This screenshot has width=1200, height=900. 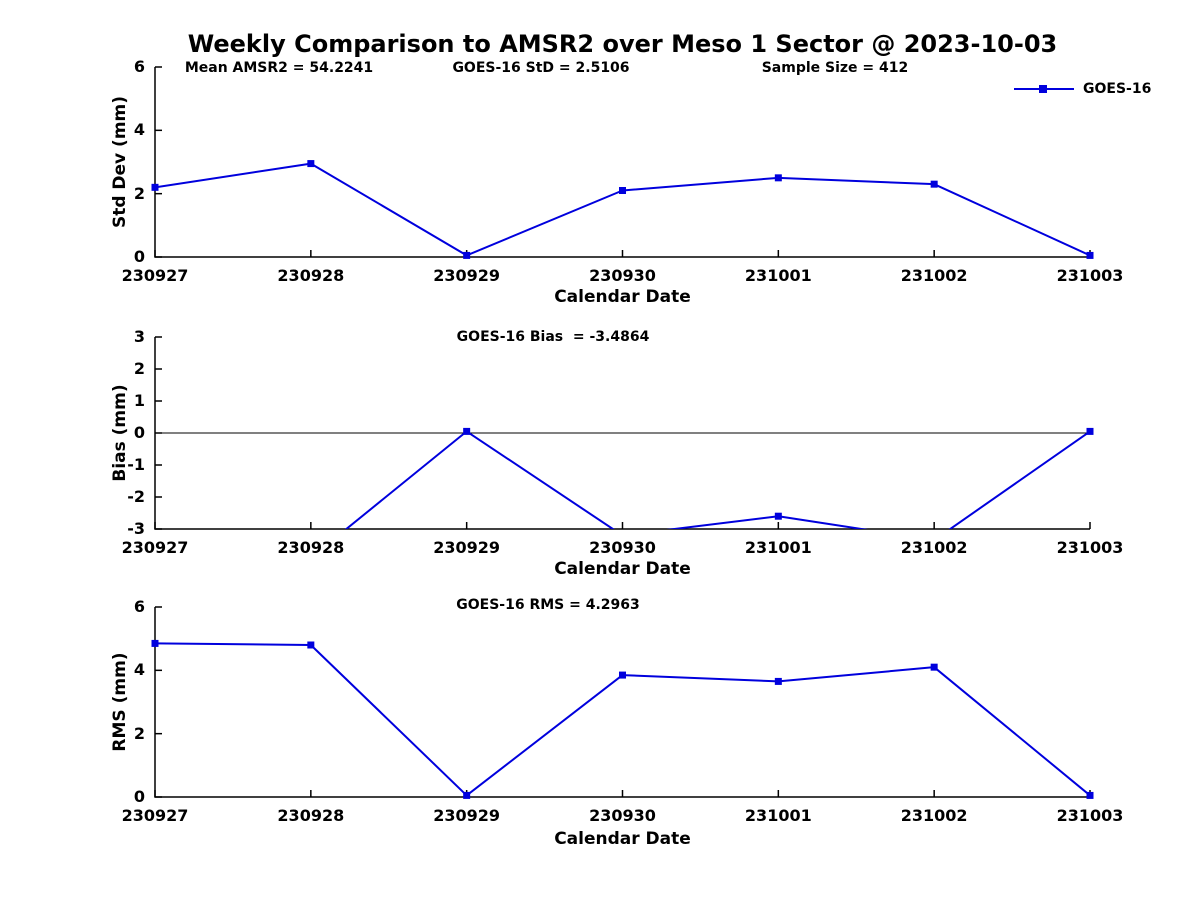 I want to click on y-axis-label-rms: RMS (mm), so click(x=120, y=702).